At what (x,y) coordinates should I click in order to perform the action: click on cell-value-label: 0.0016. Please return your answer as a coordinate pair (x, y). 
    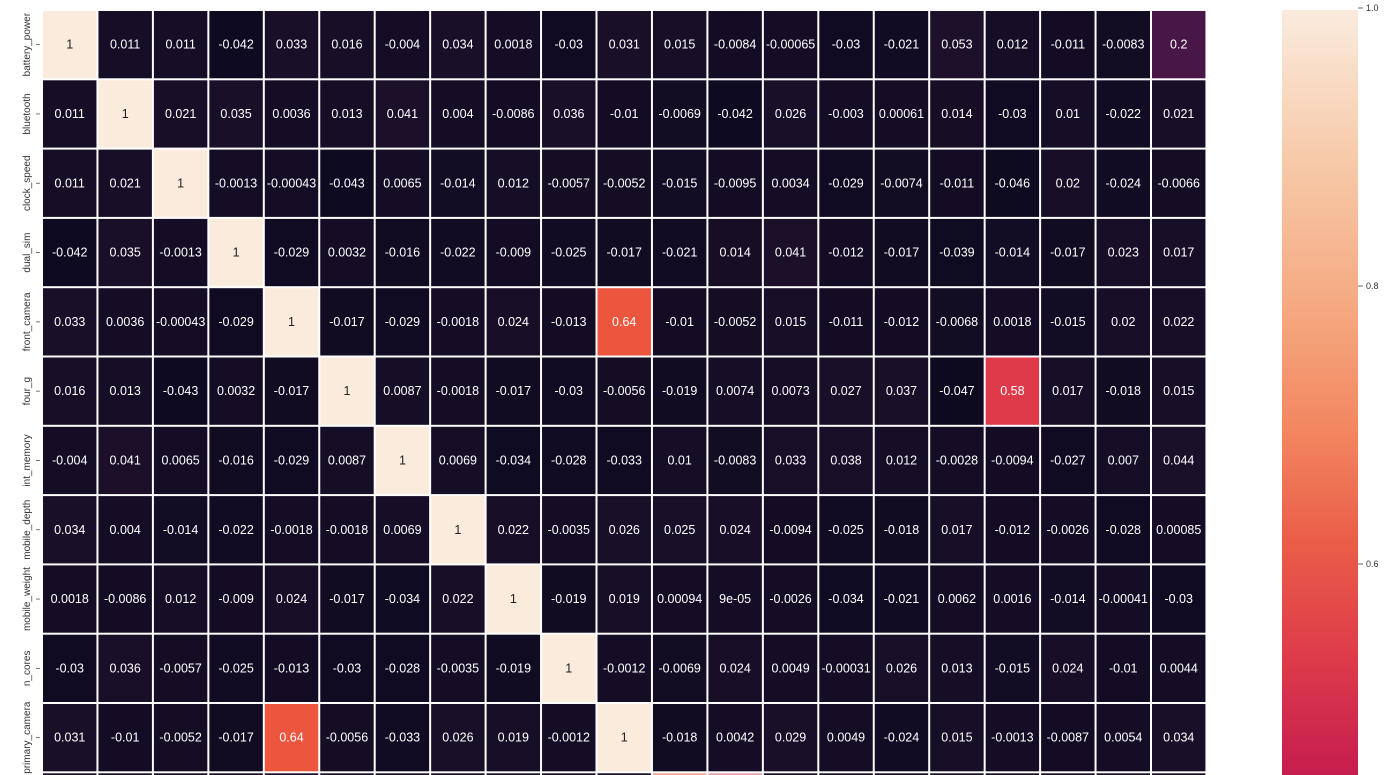
    Looking at the image, I should click on (1012, 599).